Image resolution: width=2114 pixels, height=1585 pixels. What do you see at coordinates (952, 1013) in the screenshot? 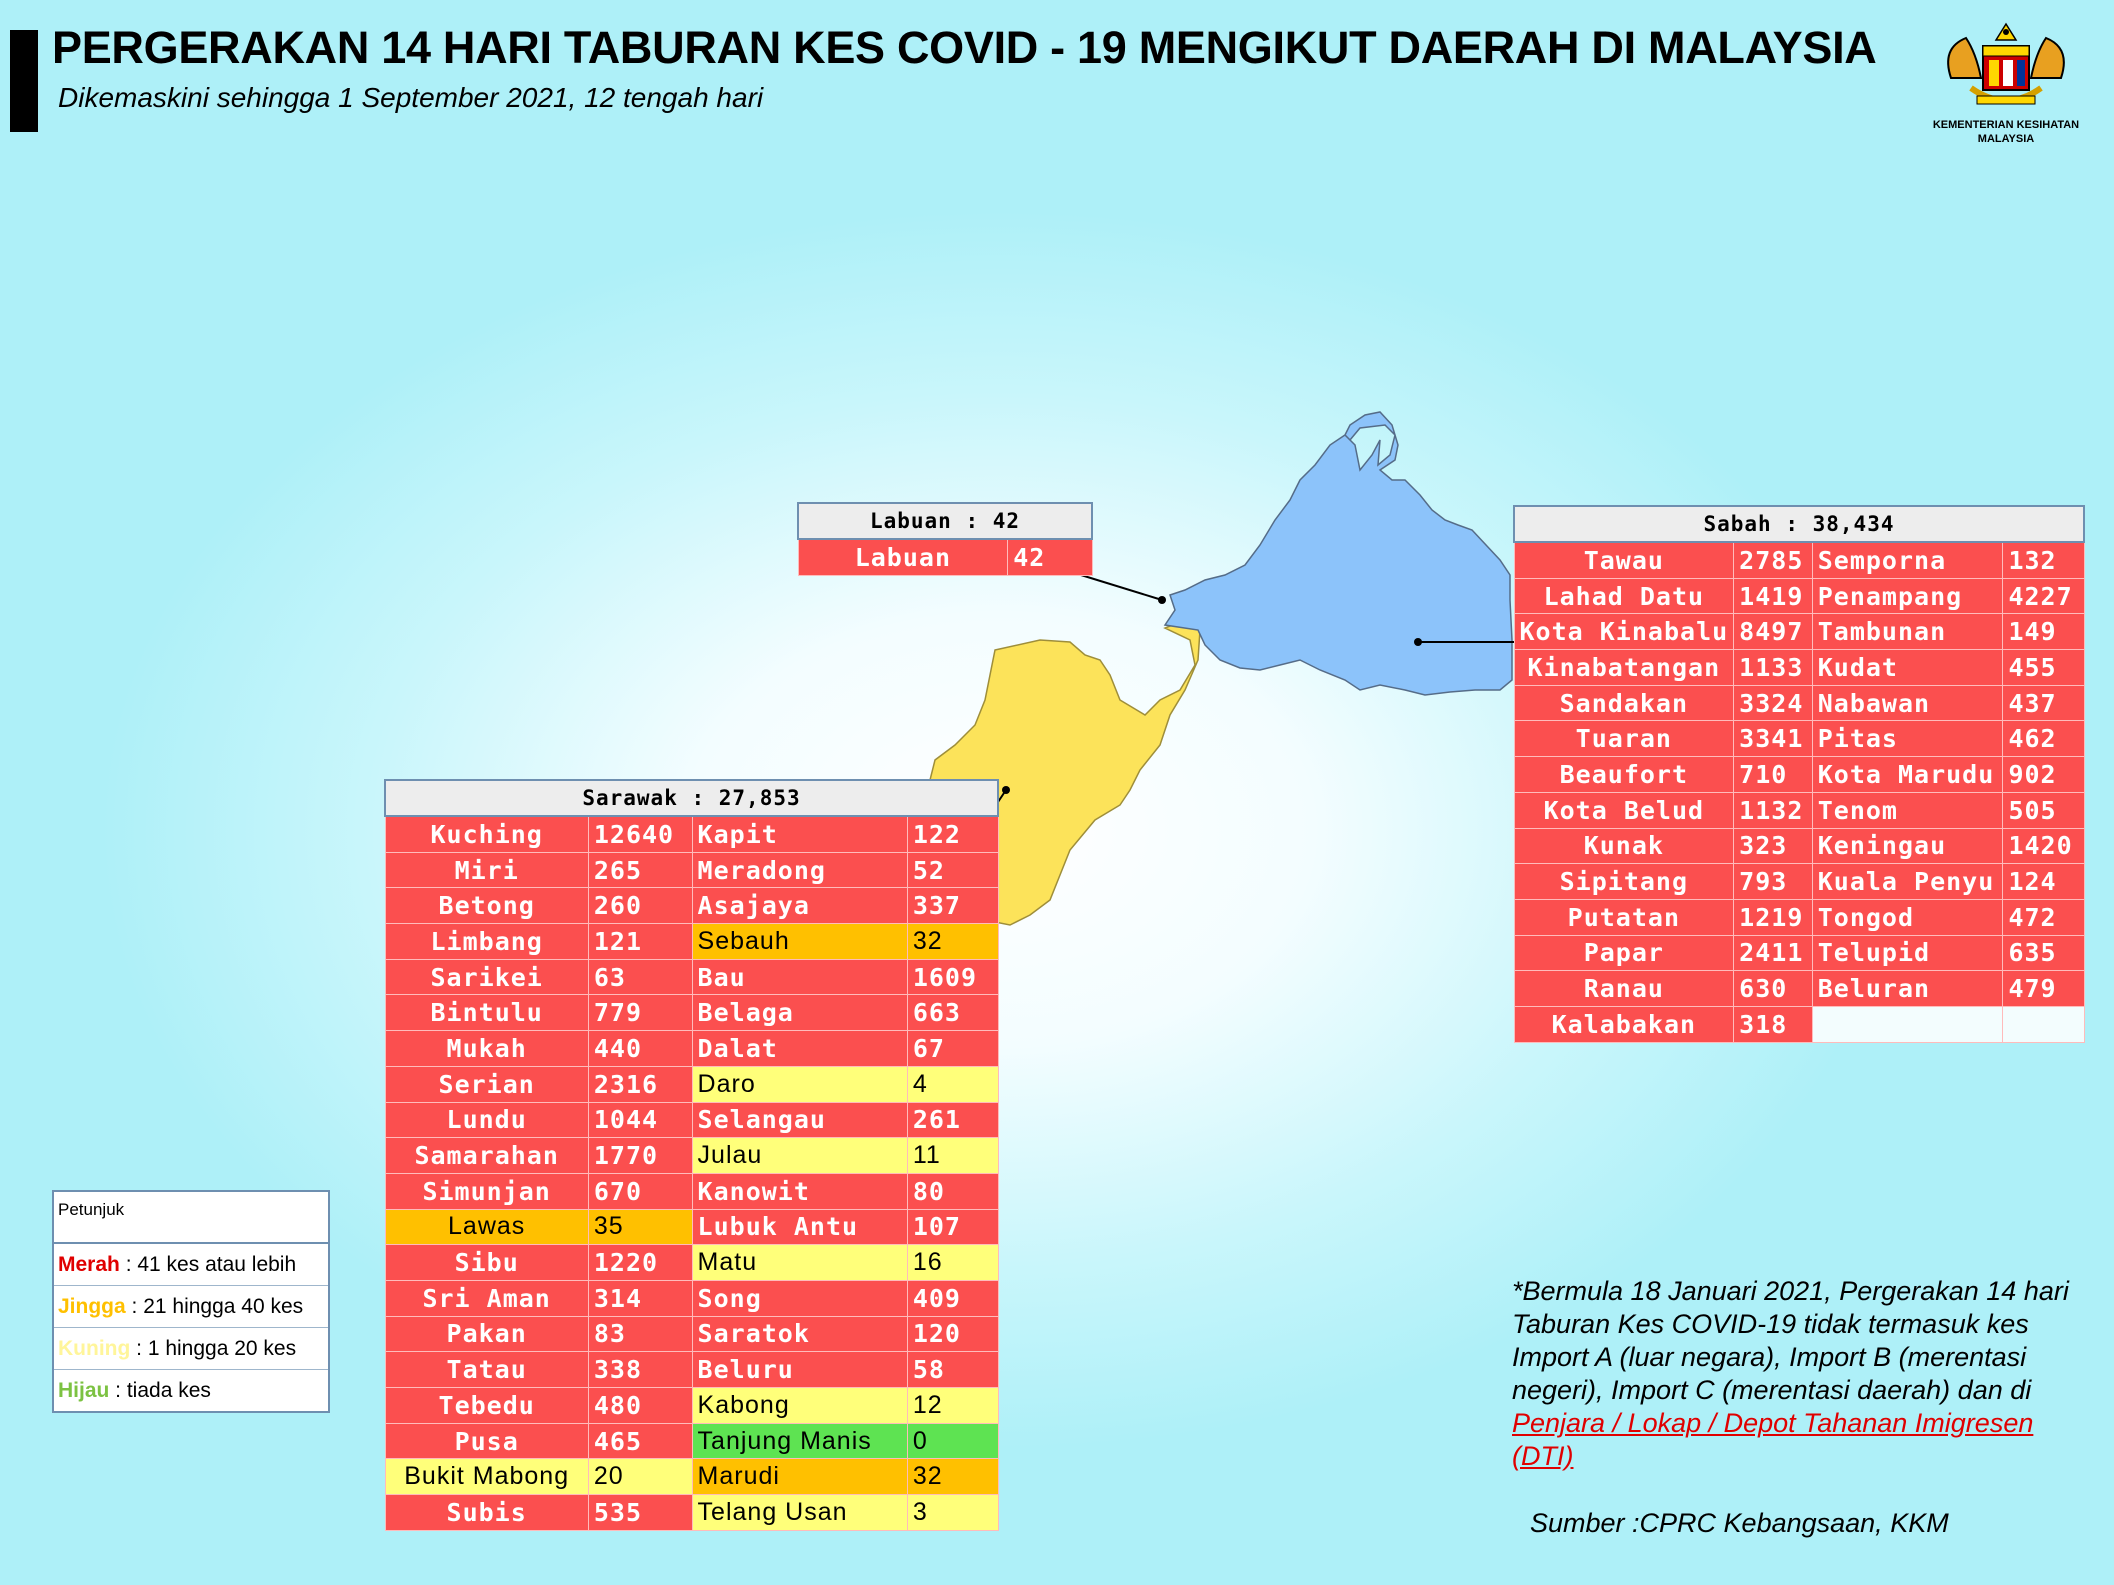
I see `district-cases: 663` at bounding box center [952, 1013].